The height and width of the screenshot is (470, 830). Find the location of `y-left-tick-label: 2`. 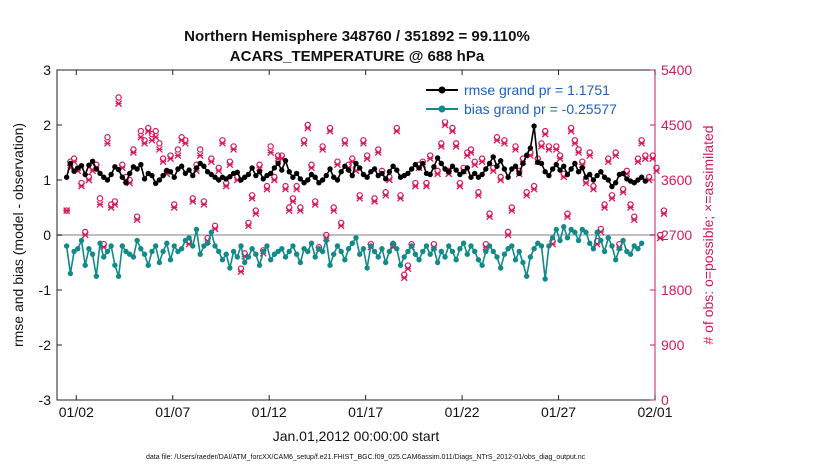

y-left-tick-label: 2 is located at coordinates (47, 125).